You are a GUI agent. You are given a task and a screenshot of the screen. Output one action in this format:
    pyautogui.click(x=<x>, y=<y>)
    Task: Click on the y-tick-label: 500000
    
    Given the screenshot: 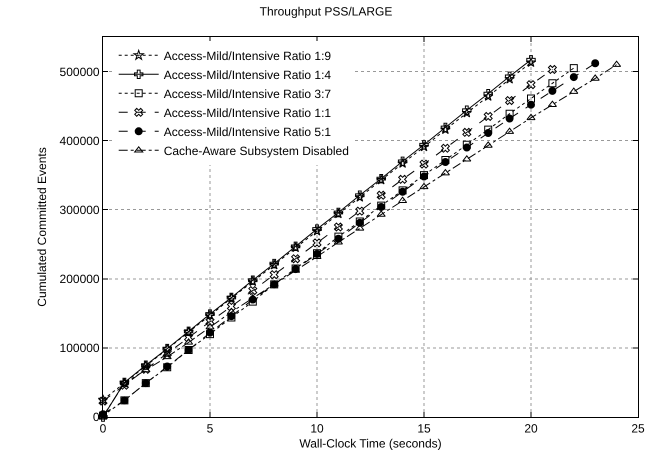 What is the action you would take?
    pyautogui.click(x=80, y=71)
    